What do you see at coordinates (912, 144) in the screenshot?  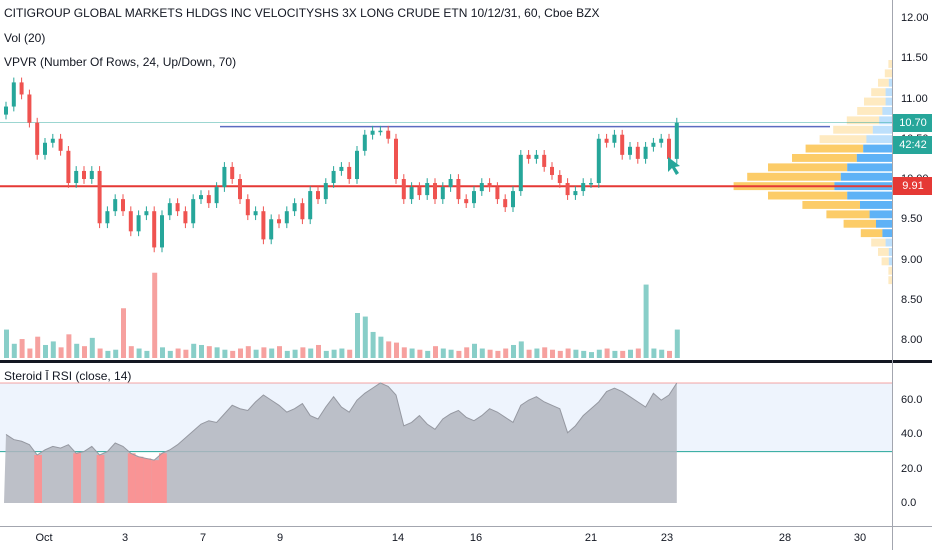 I see `countdown-tag: 42:42` at bounding box center [912, 144].